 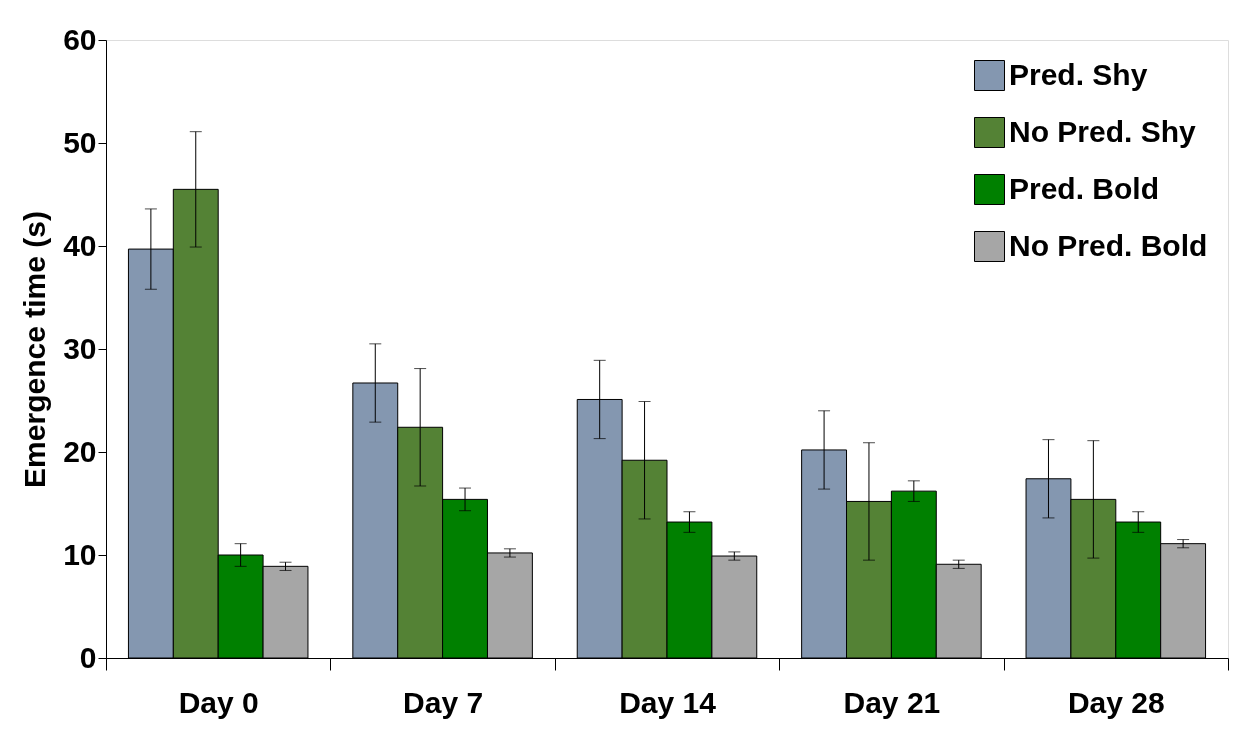 What do you see at coordinates (80, 348) in the screenshot?
I see `y-tick-label: 30` at bounding box center [80, 348].